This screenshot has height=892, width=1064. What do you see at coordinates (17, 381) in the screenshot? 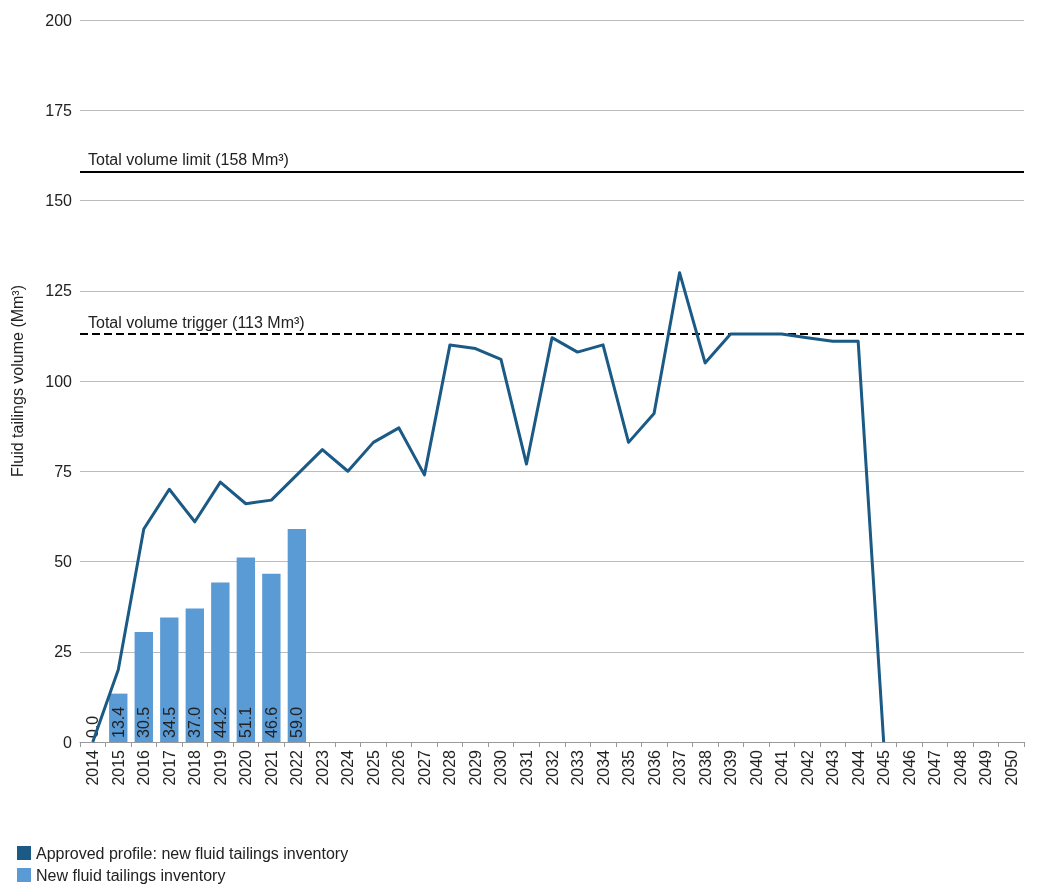
I see `y-axis-title: Fluid tailings volume (Mm³)` at bounding box center [17, 381].